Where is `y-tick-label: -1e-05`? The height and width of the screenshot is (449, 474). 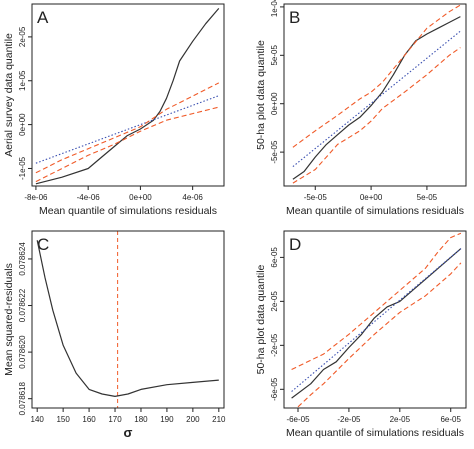
y-tick-label: -1e-05 is located at coordinates (22, 168).